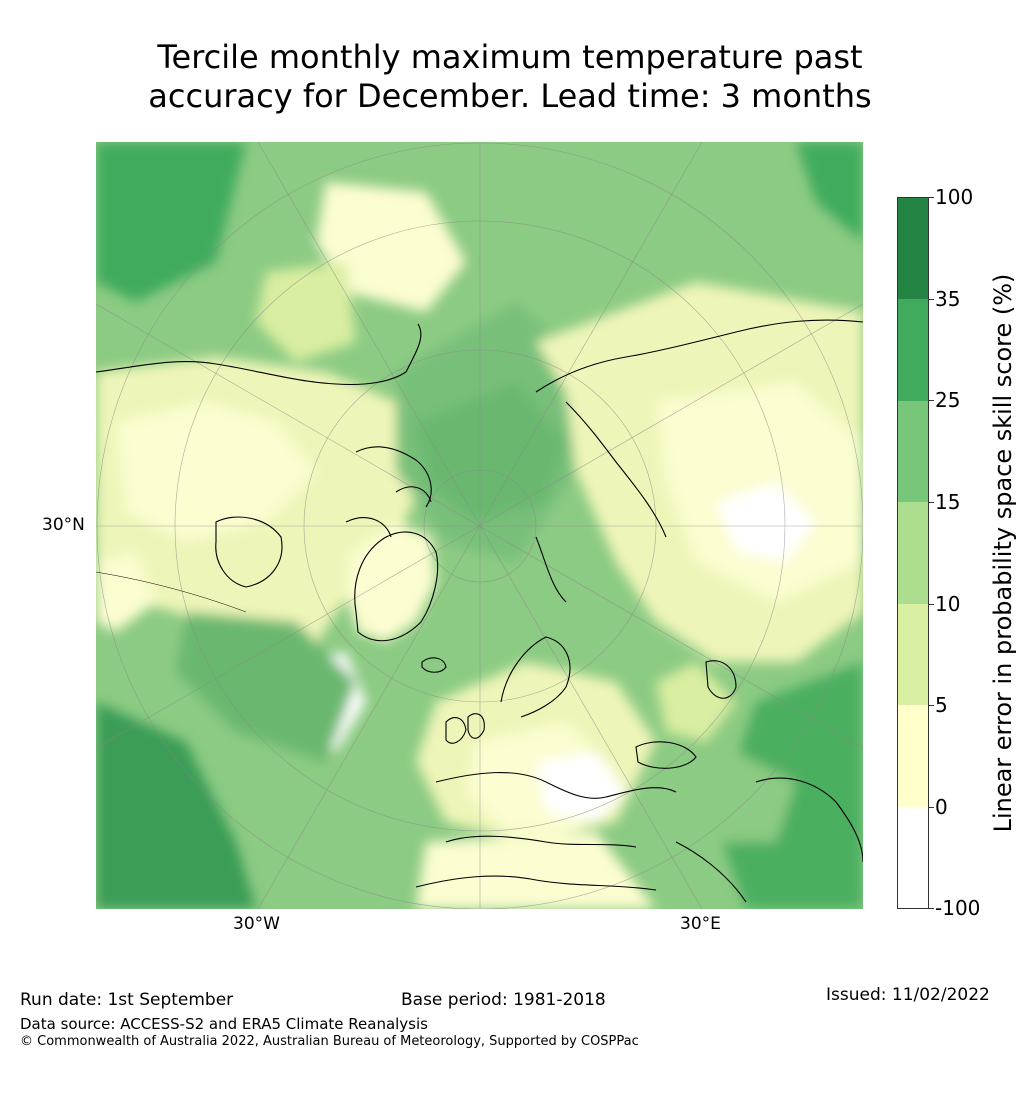 The height and width of the screenshot is (1095, 1020). Describe the element at coordinates (954, 197) in the screenshot. I see `colorbar-tick-100: 100` at that location.